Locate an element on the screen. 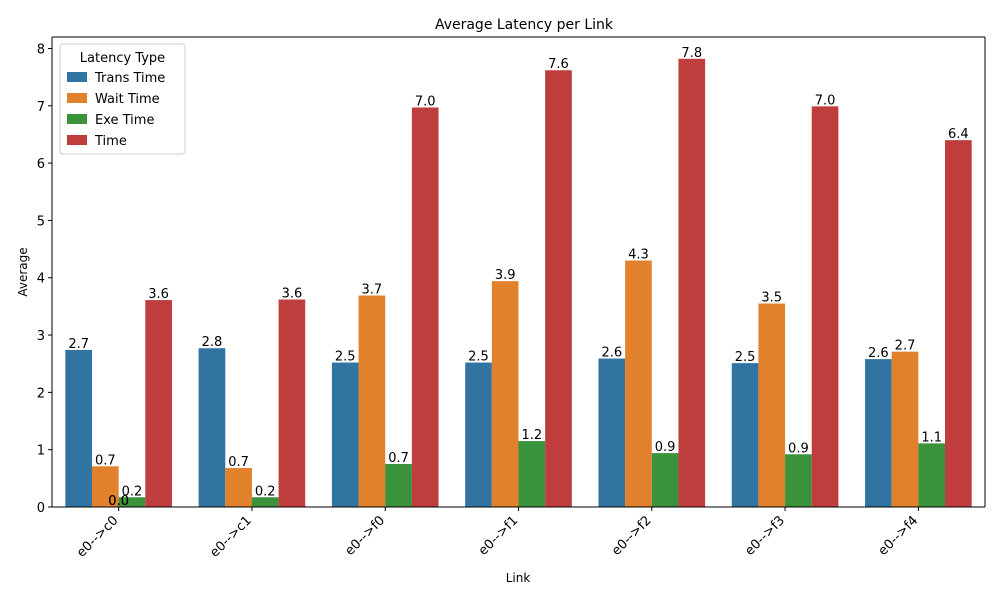 The width and height of the screenshot is (1000, 604). data-label: 3.5 is located at coordinates (771, 298).